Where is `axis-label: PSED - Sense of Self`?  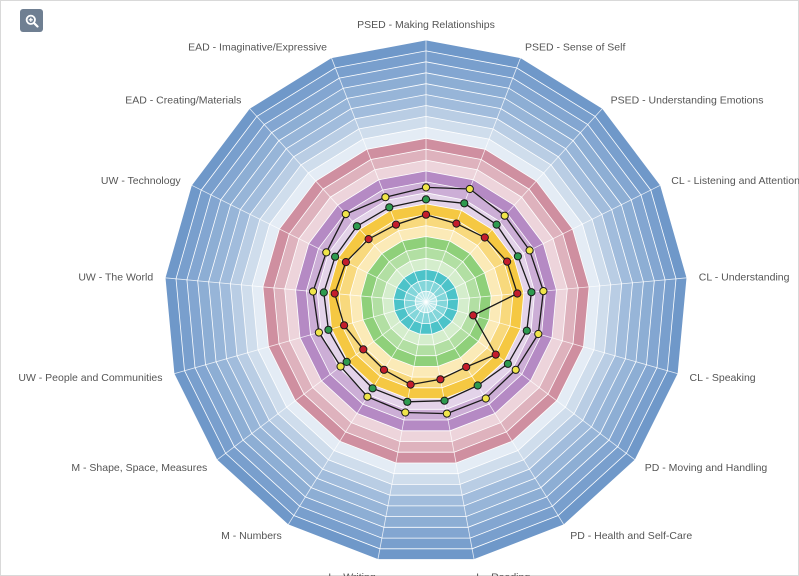
axis-label: PSED - Sense of Self is located at coordinates (575, 48).